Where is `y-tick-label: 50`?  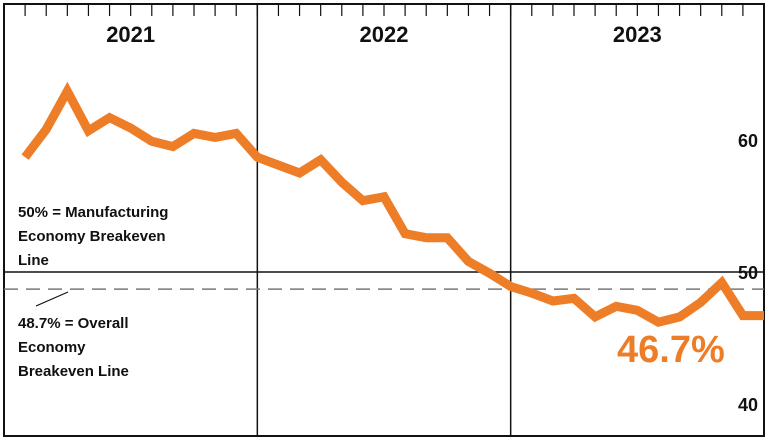 y-tick-label: 50 is located at coordinates (748, 273).